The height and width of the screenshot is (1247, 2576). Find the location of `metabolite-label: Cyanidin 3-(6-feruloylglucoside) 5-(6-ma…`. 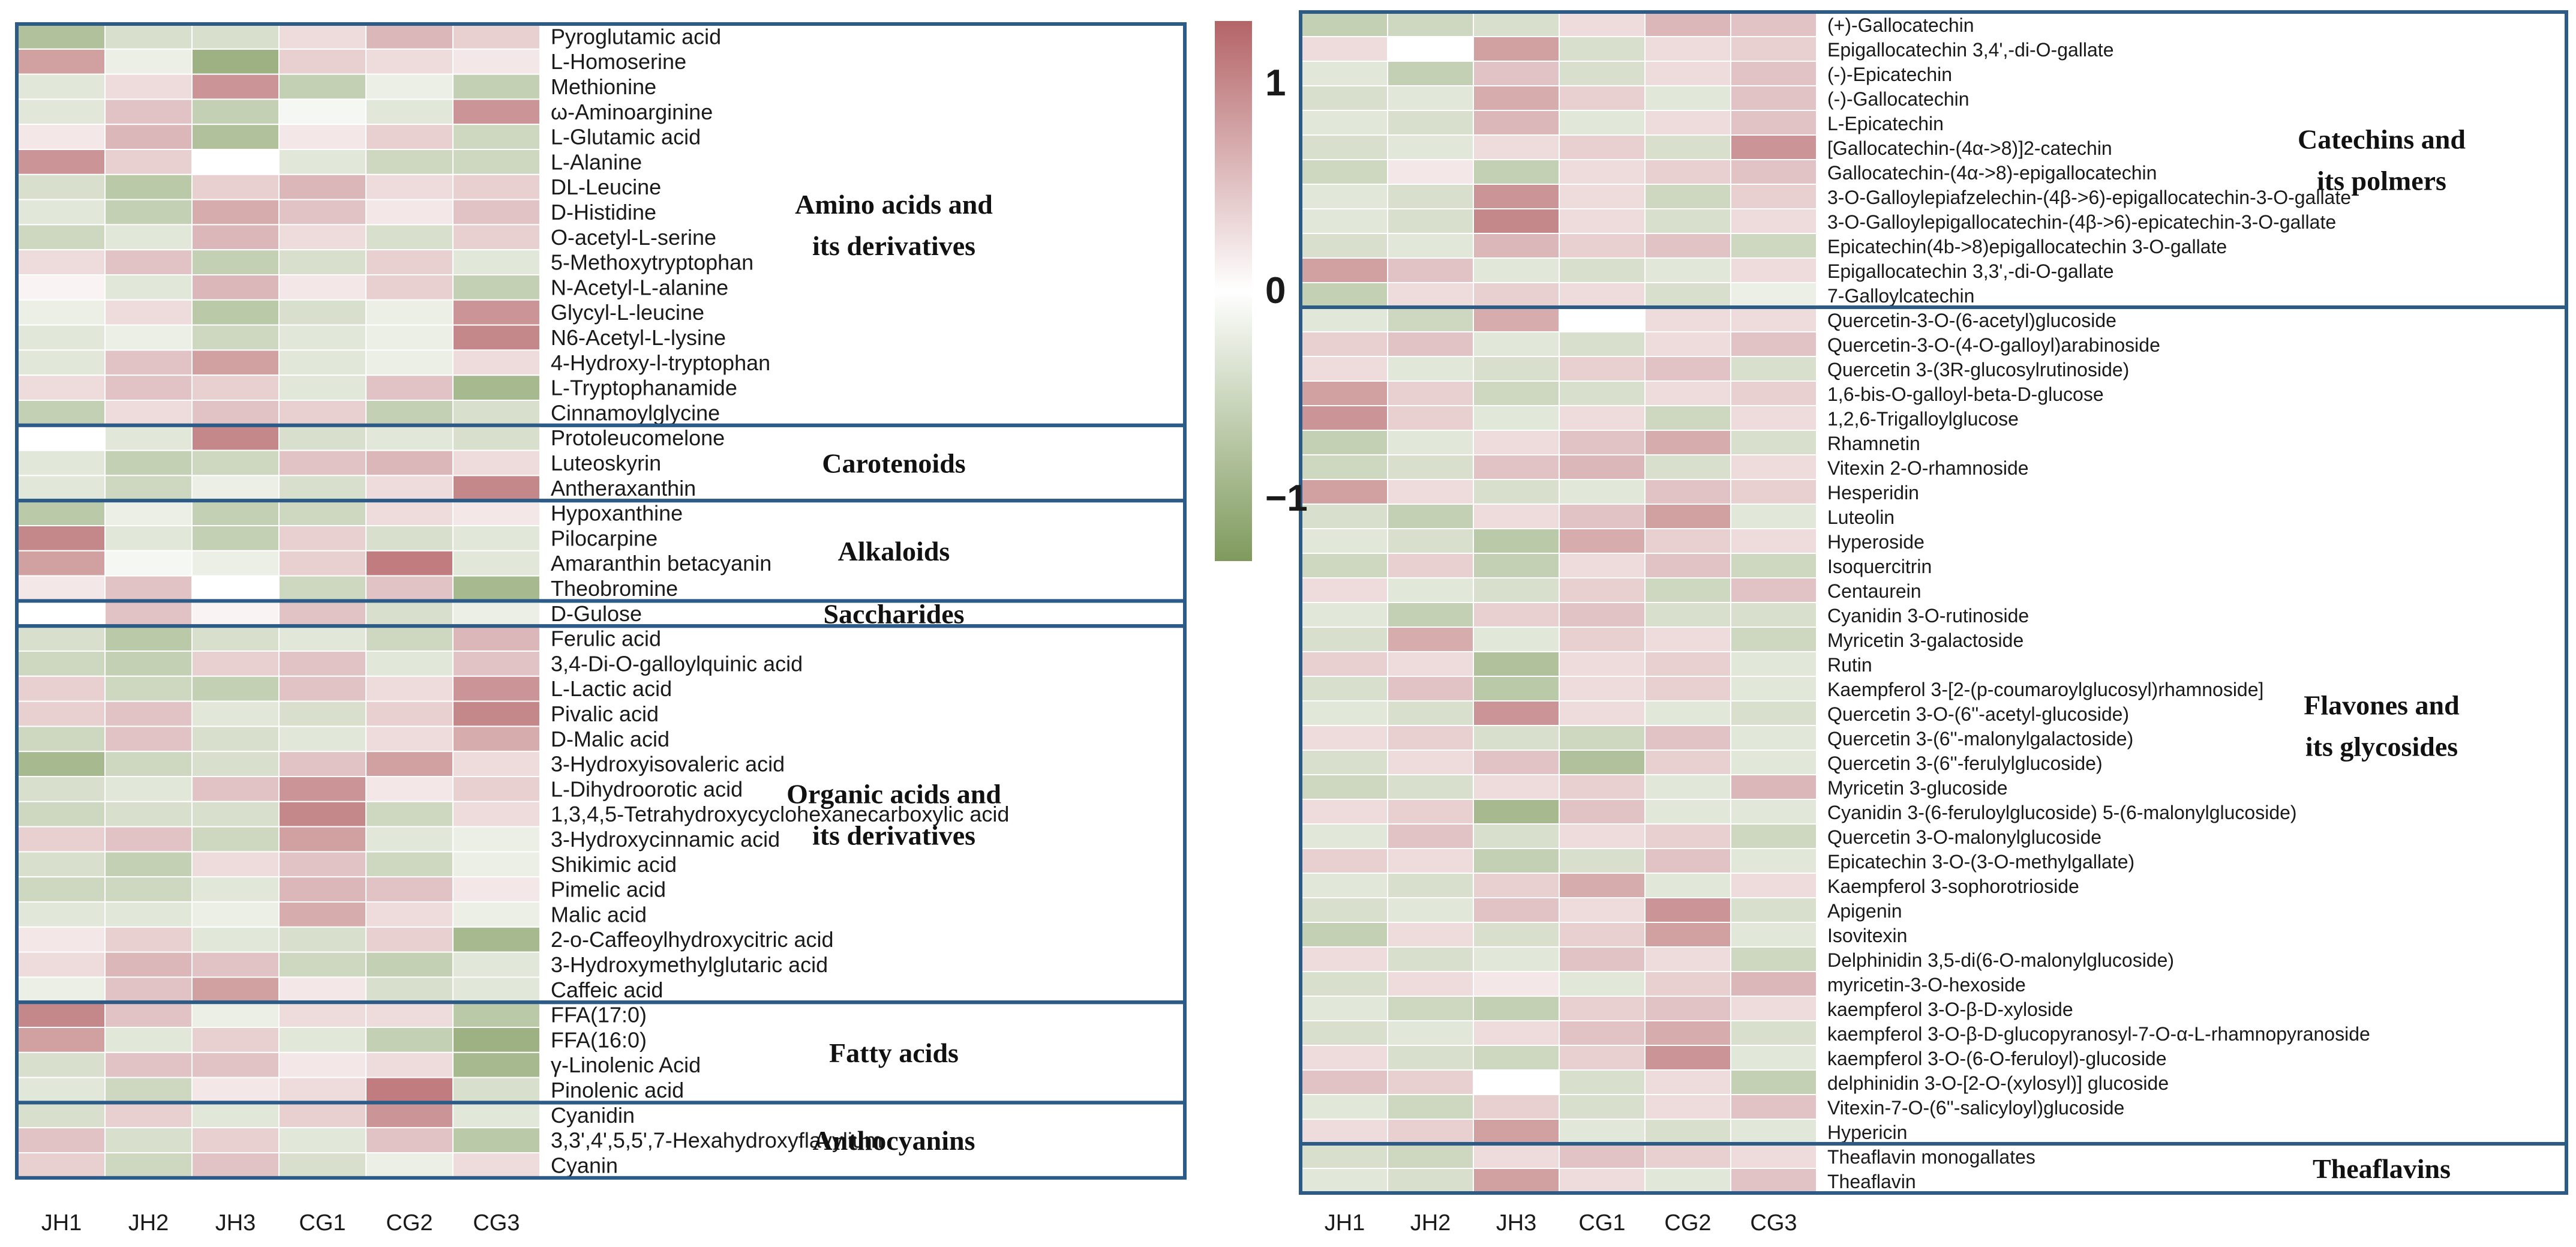

metabolite-label: Cyanidin 3-(6-feruloylglucoside) 5-(6-ma… is located at coordinates (2062, 812).